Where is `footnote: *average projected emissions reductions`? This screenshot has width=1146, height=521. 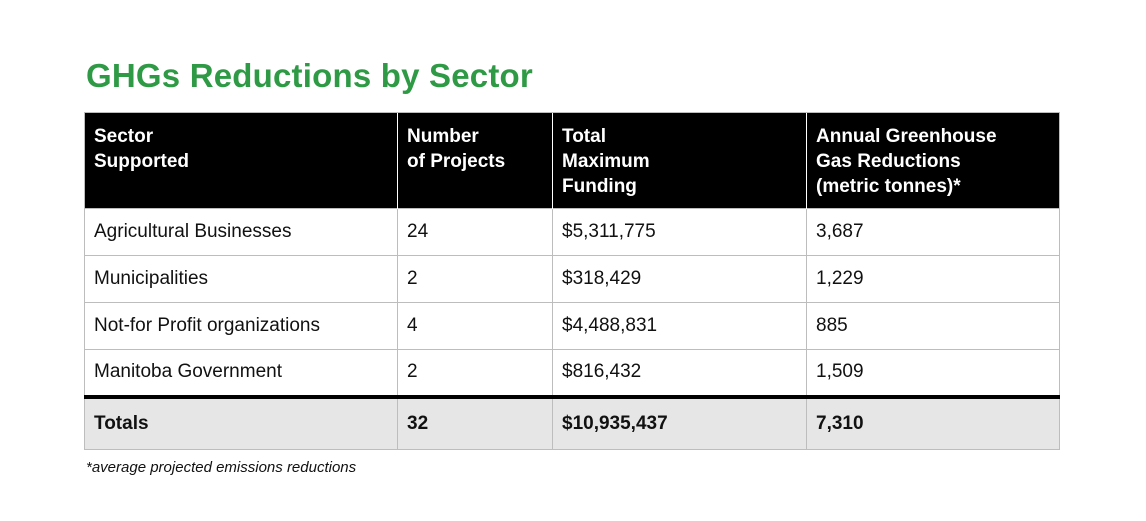
footnote: *average projected emissions reductions is located at coordinates (221, 467).